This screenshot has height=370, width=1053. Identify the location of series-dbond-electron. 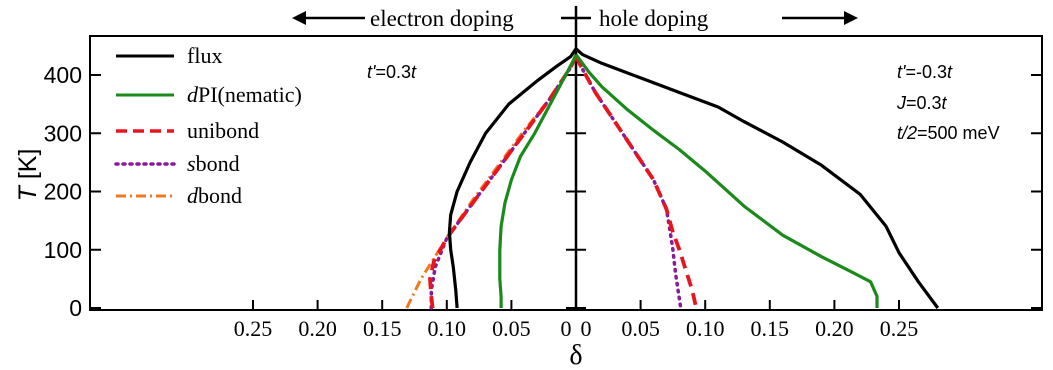
(491, 182).